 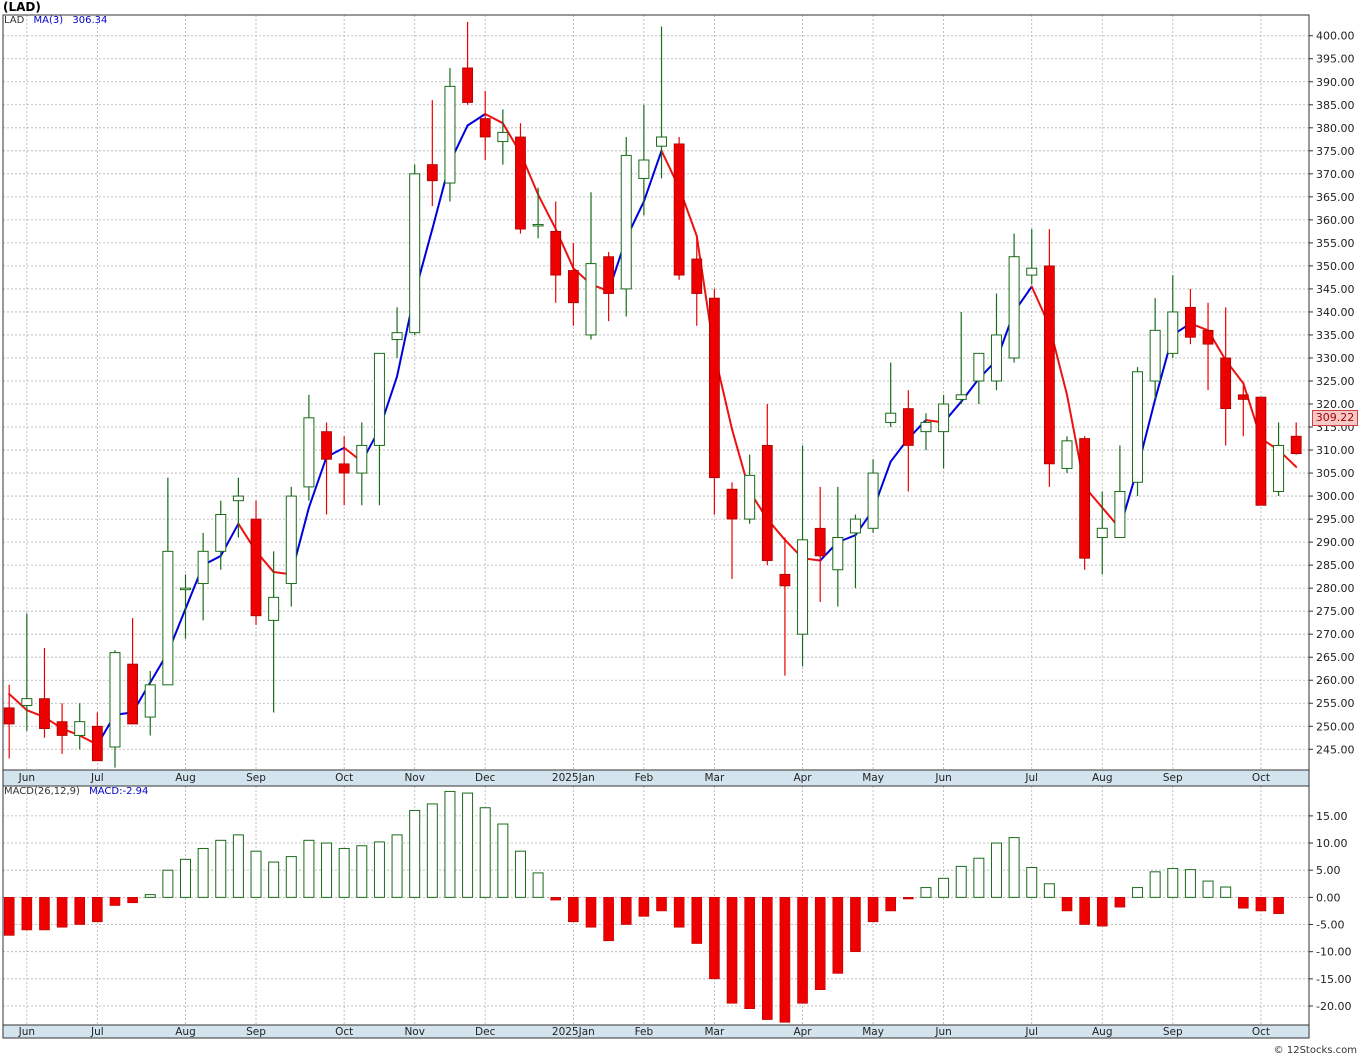 I want to click on macd-x-tick-label: Aug, so click(x=185, y=1032).